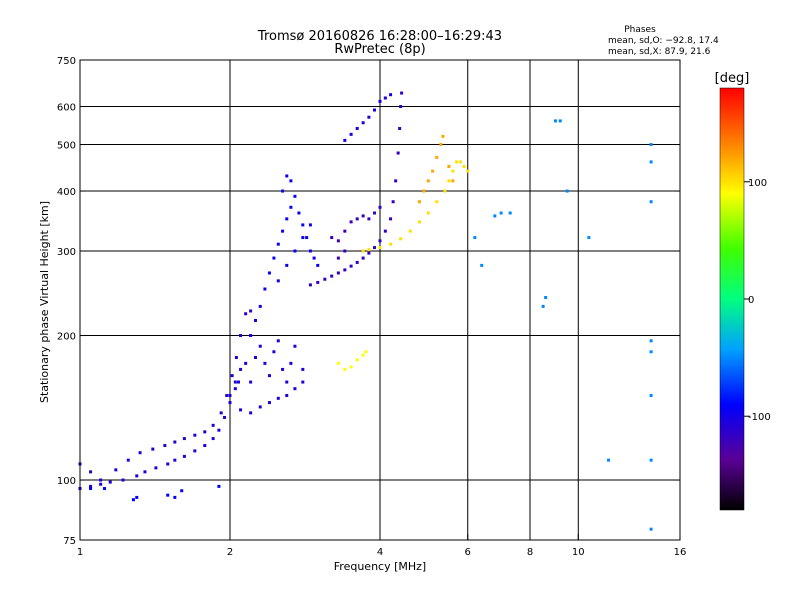 This screenshot has height=600, width=800. I want to click on series-es-spread-cluster, so click(266, 377).